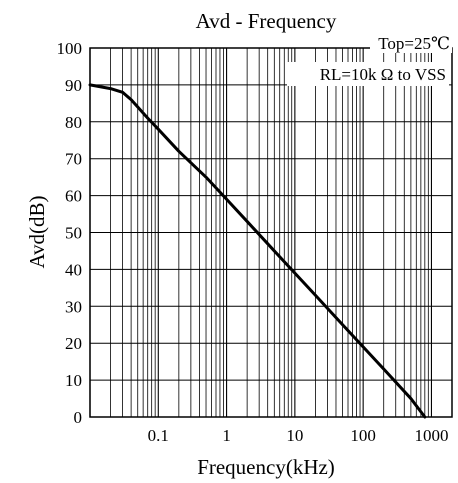 The width and height of the screenshot is (458, 483). What do you see at coordinates (73, 380) in the screenshot?
I see `y-tick-label: 10` at bounding box center [73, 380].